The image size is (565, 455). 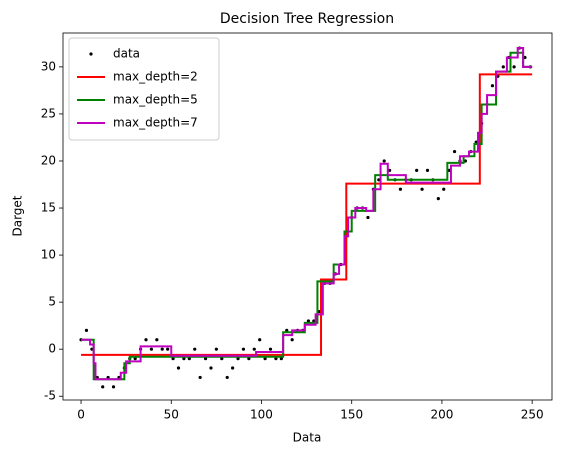 What do you see at coordinates (155, 123) in the screenshot?
I see `legend-label: max_depth=7` at bounding box center [155, 123].